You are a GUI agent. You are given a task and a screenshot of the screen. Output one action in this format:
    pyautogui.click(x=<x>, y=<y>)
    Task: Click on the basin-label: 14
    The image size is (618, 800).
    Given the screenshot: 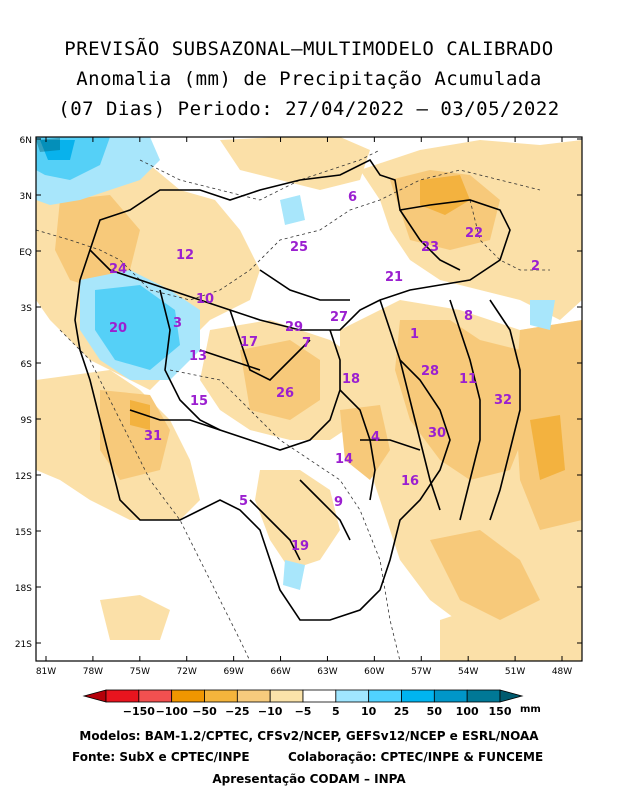 What is the action you would take?
    pyautogui.click(x=344, y=459)
    